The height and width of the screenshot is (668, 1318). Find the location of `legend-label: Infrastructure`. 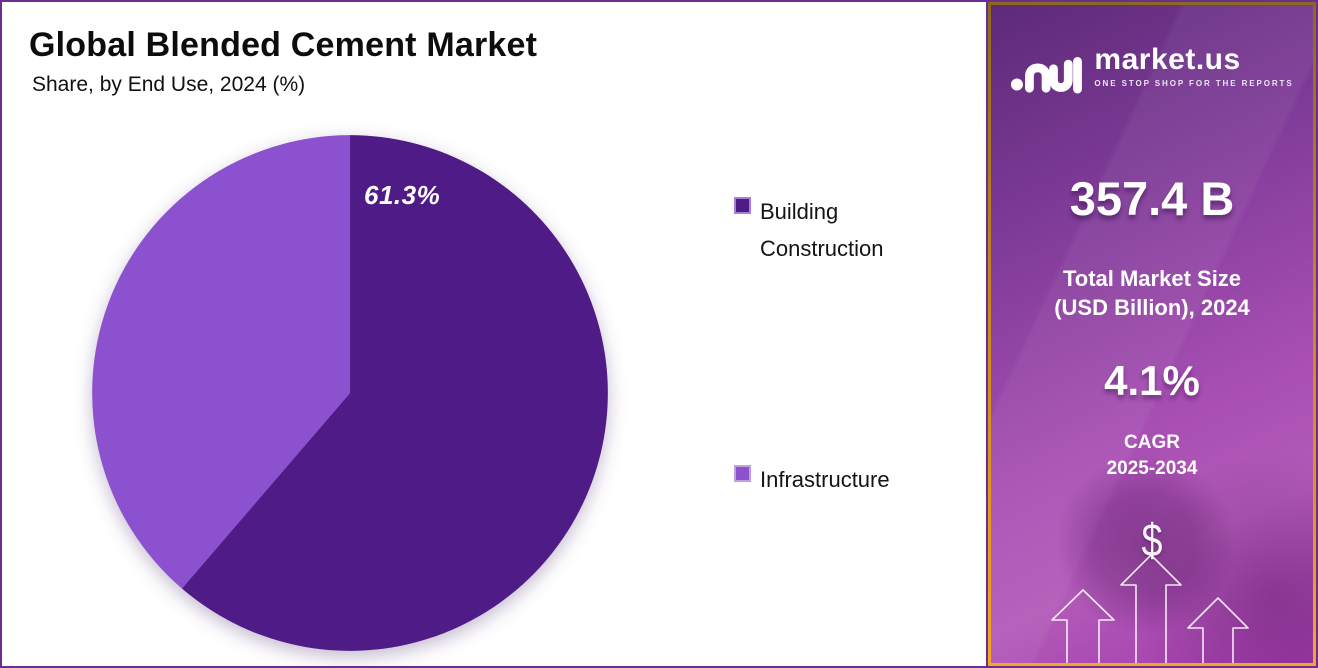

legend-label: Infrastructure is located at coordinates (825, 479).